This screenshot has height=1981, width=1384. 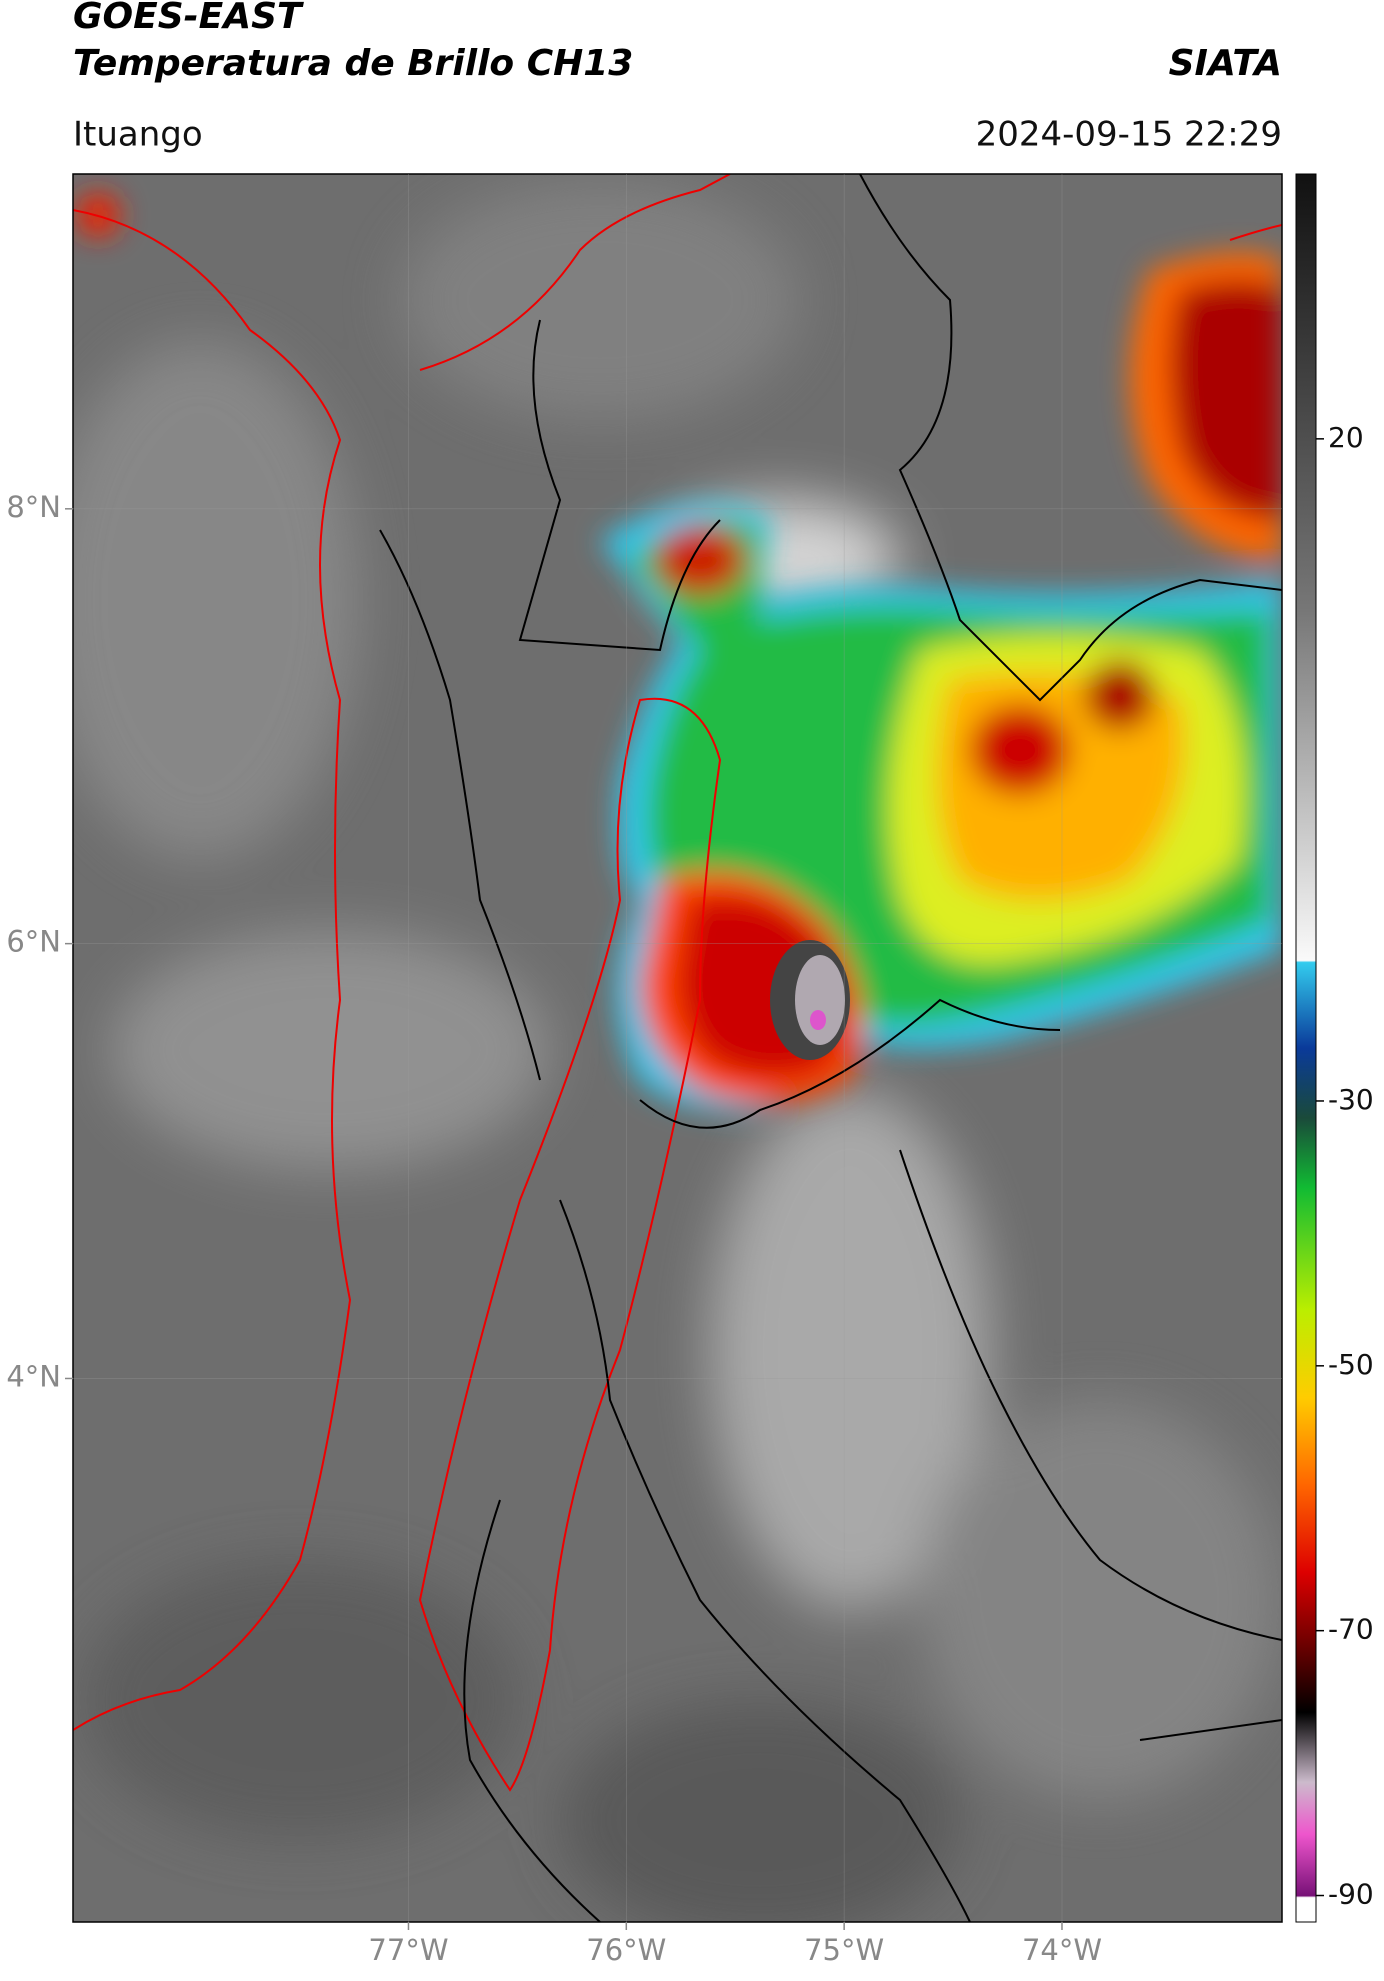 I want to click on colorbar, so click(x=1306, y=1048).